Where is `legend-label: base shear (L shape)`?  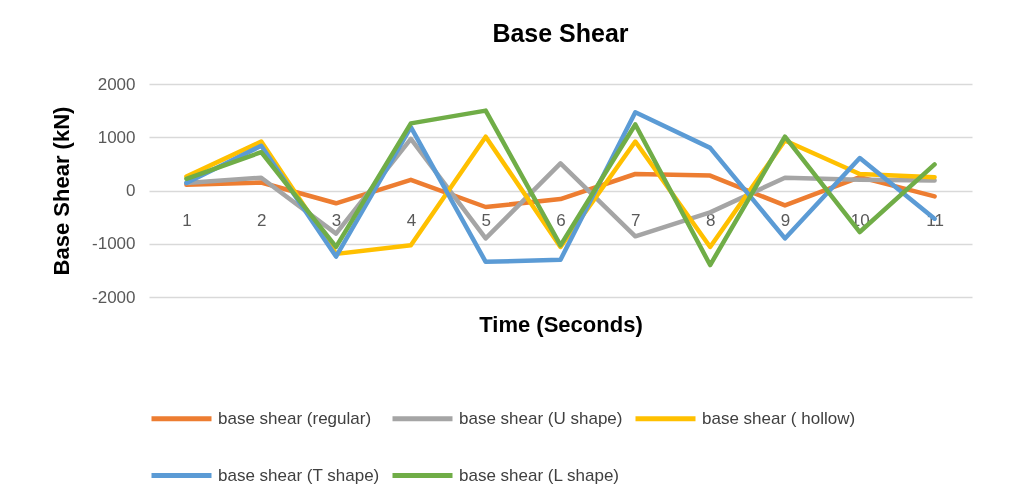 legend-label: base shear (L shape) is located at coordinates (539, 475).